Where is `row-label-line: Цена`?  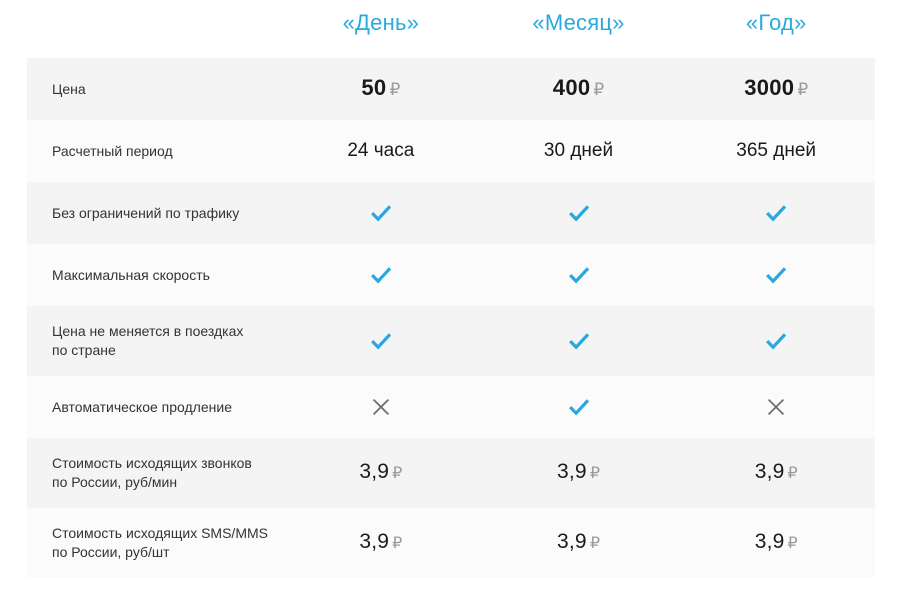 row-label-line: Цена is located at coordinates (69, 88).